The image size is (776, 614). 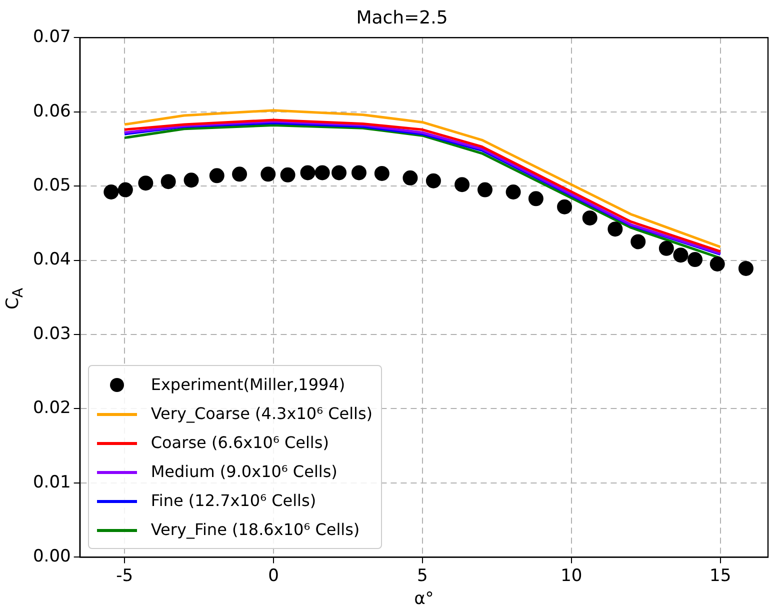 What do you see at coordinates (422, 576) in the screenshot?
I see `x-tick-label: 5` at bounding box center [422, 576].